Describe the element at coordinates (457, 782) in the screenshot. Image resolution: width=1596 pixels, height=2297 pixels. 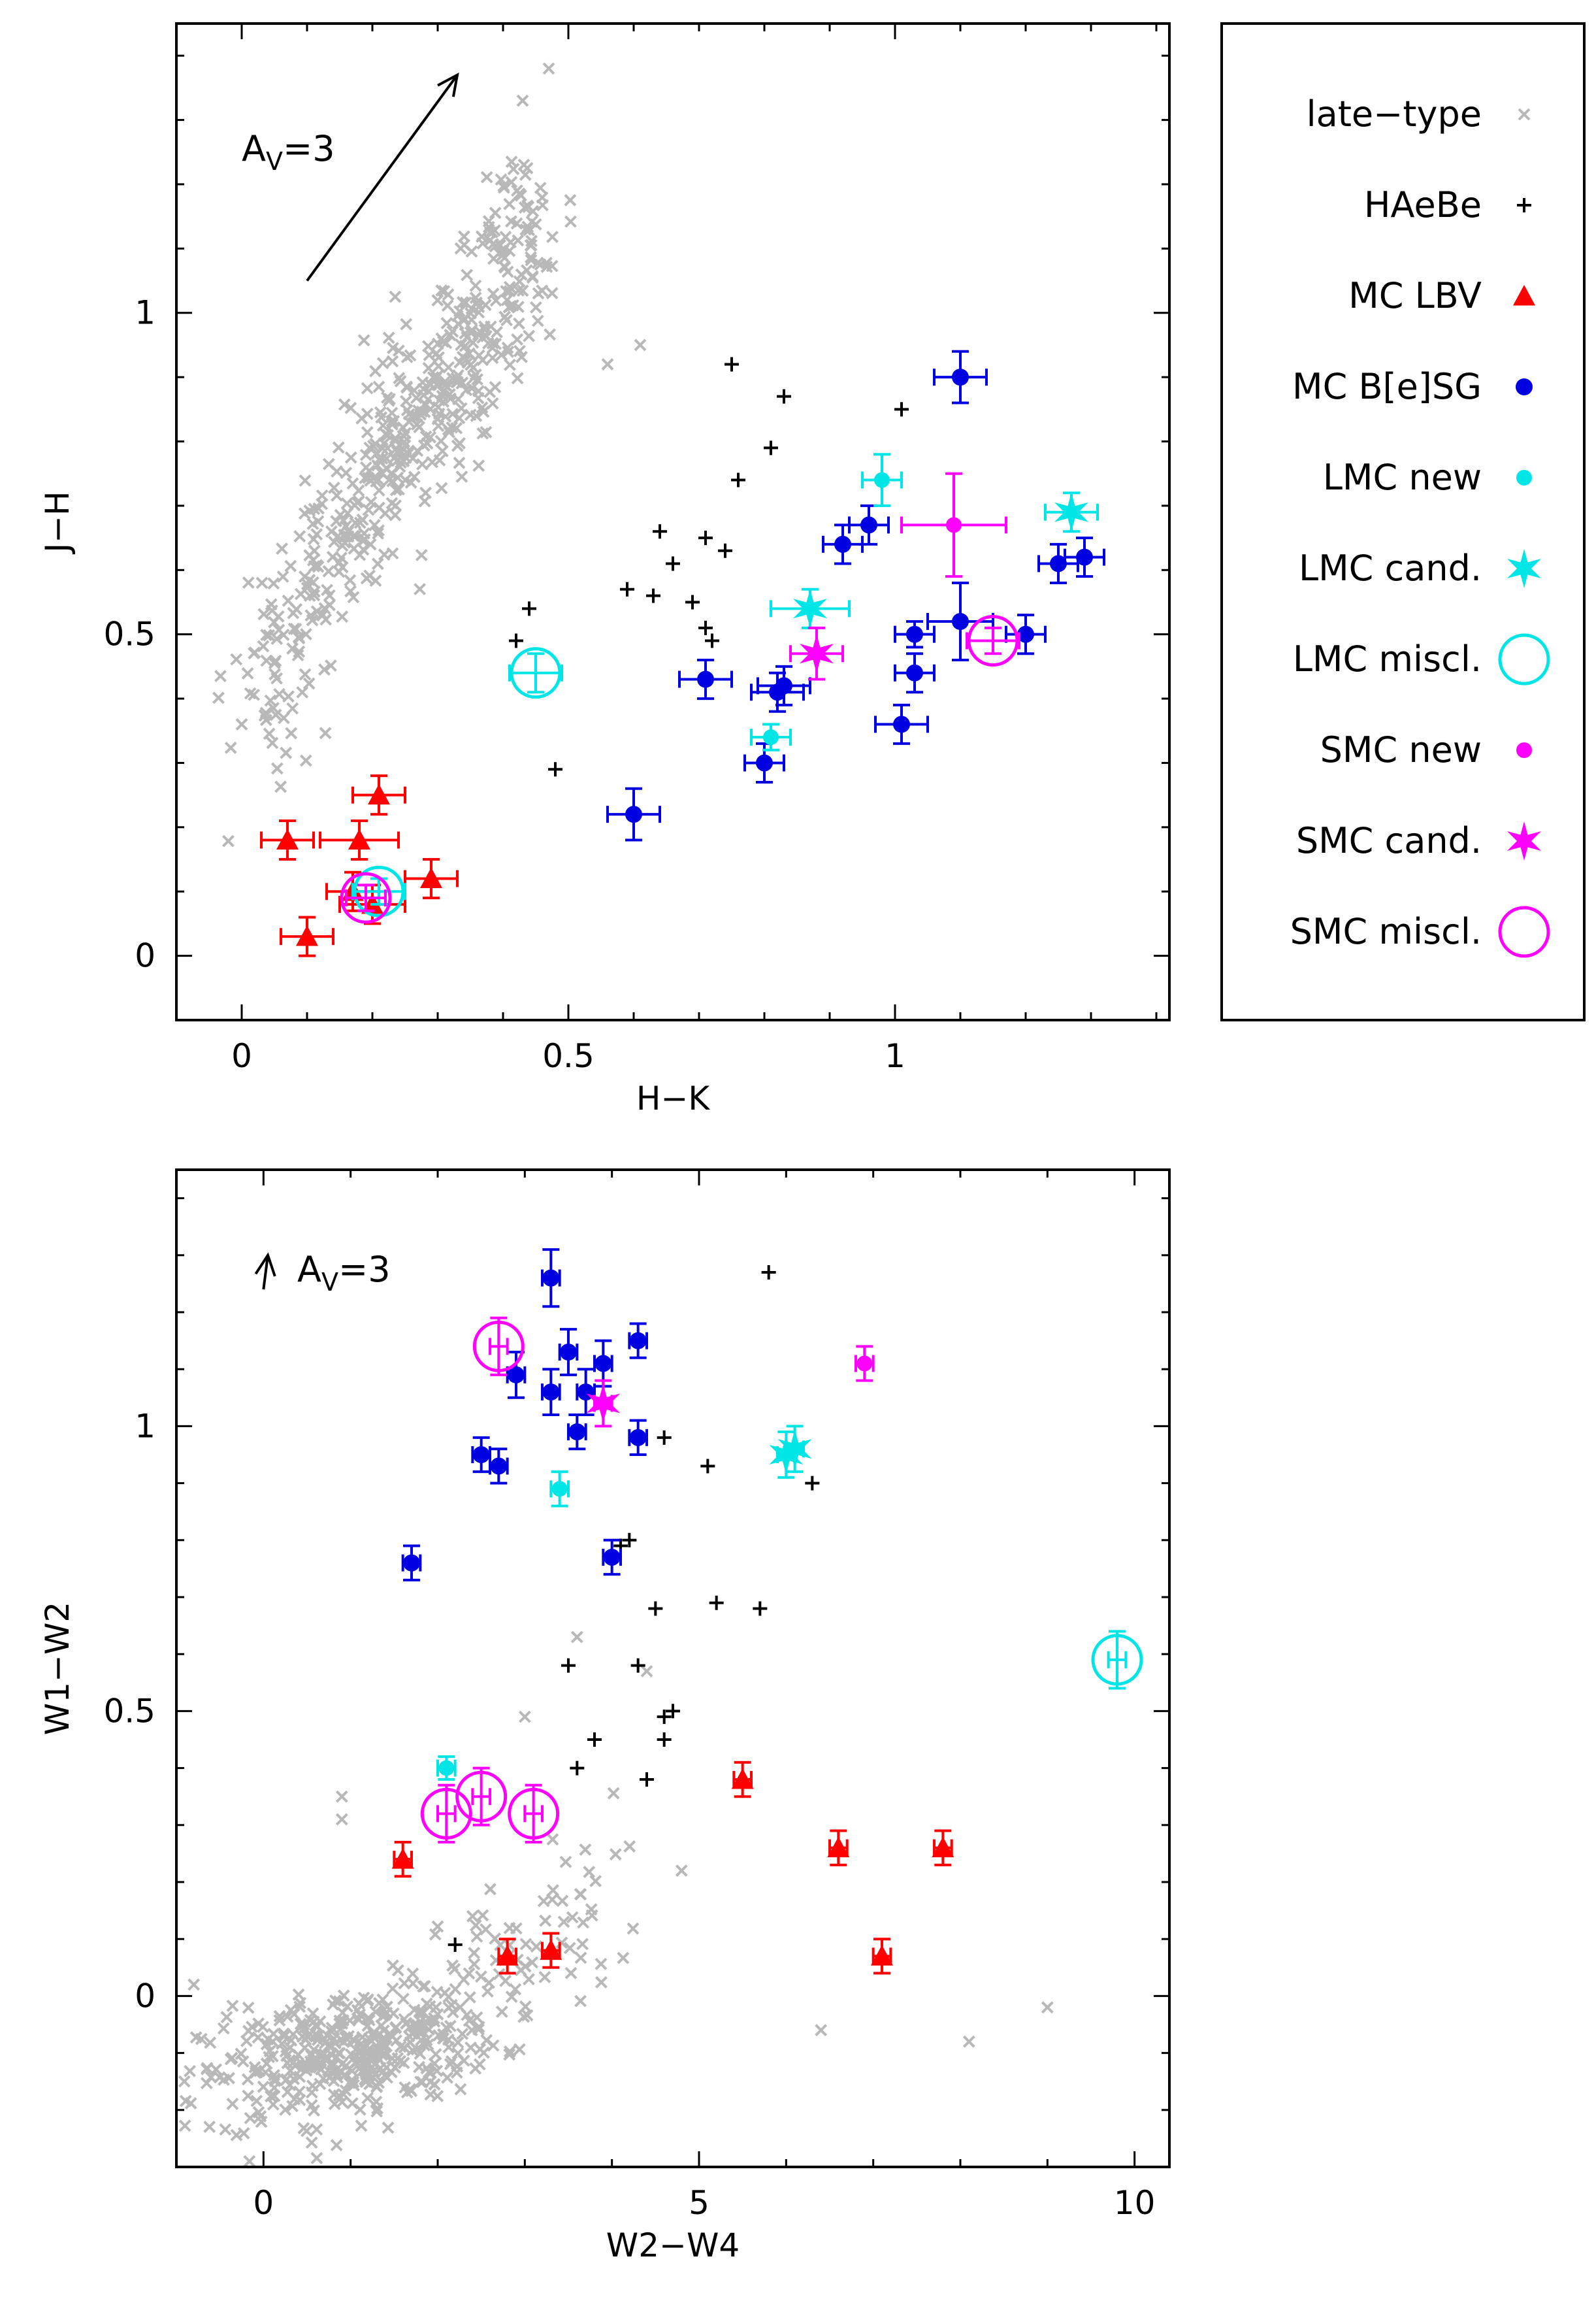
I see `series-lmcmiscl` at that location.